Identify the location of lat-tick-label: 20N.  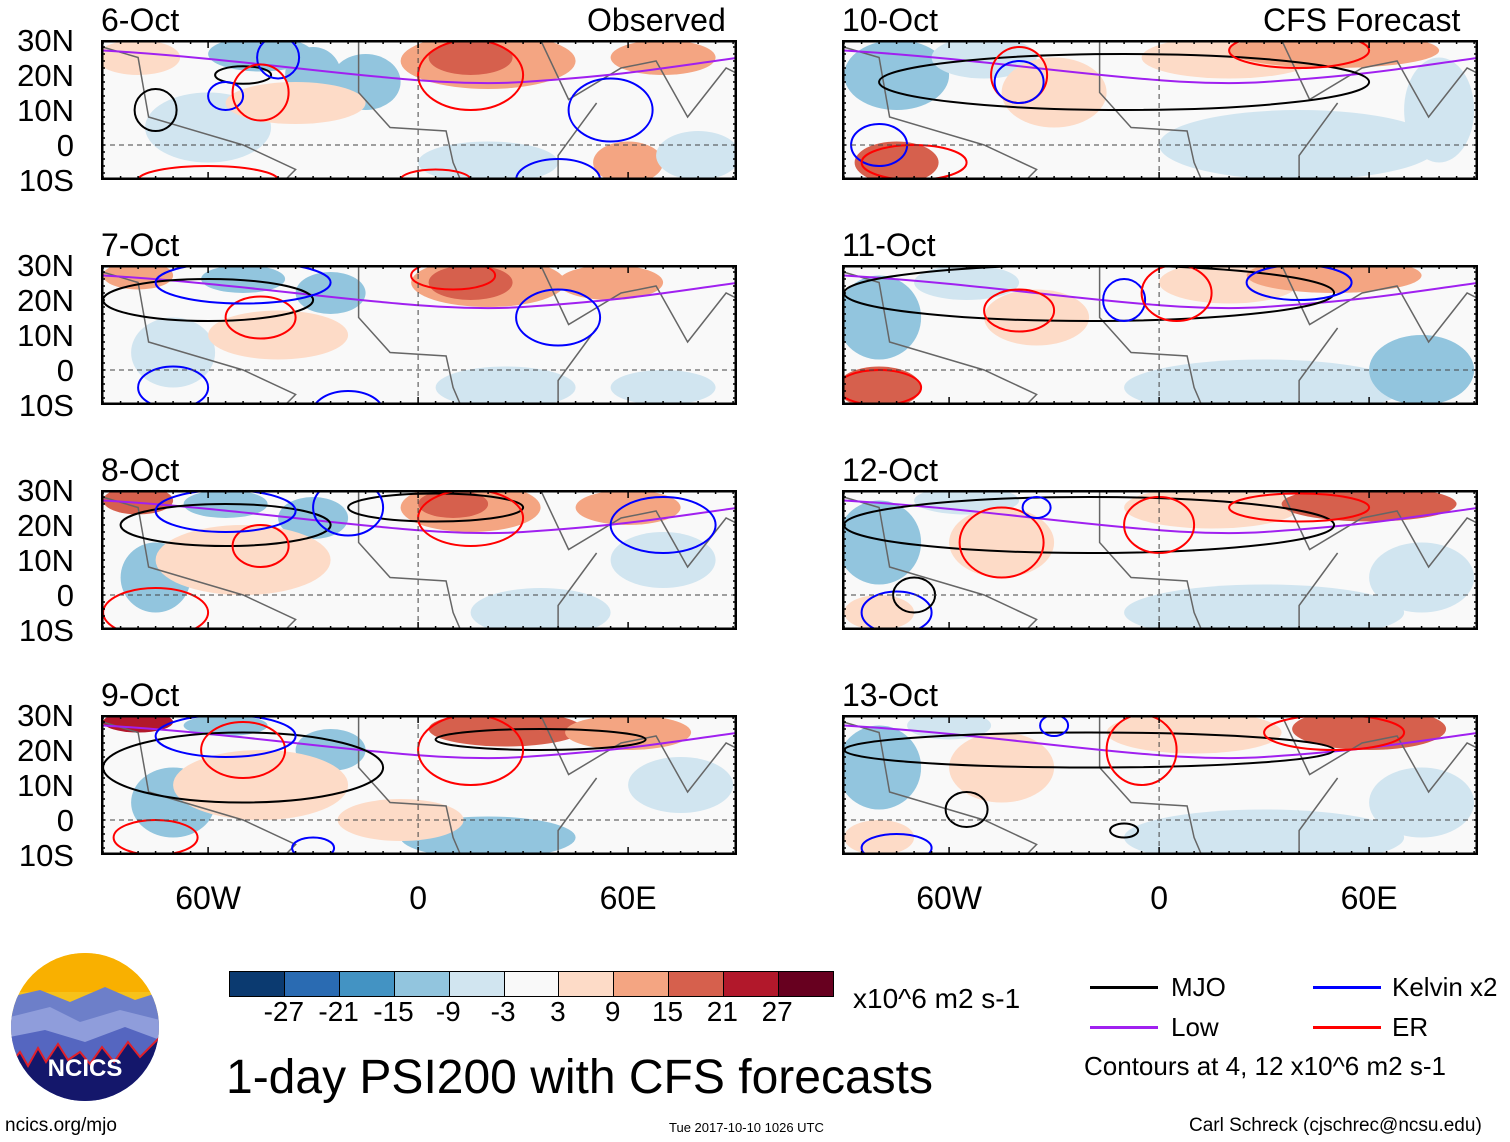
(45, 75).